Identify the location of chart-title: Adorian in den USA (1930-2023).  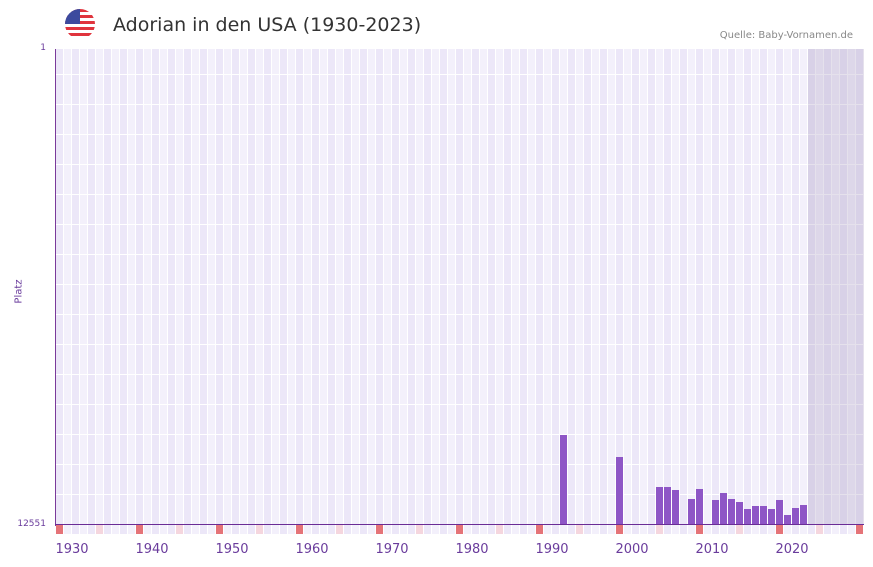
(267, 25).